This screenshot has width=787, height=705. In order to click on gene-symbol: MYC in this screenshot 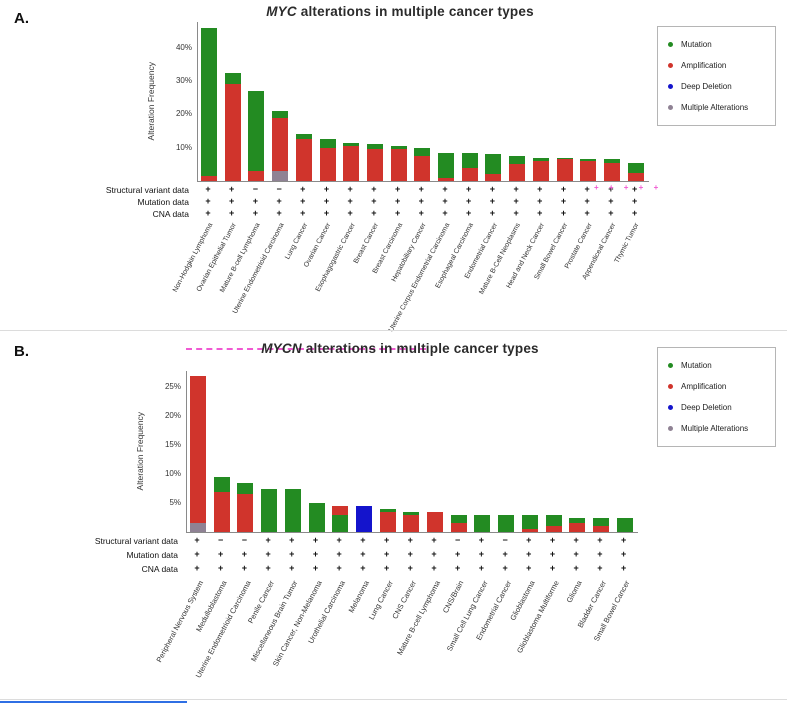, I will do `click(281, 11)`.